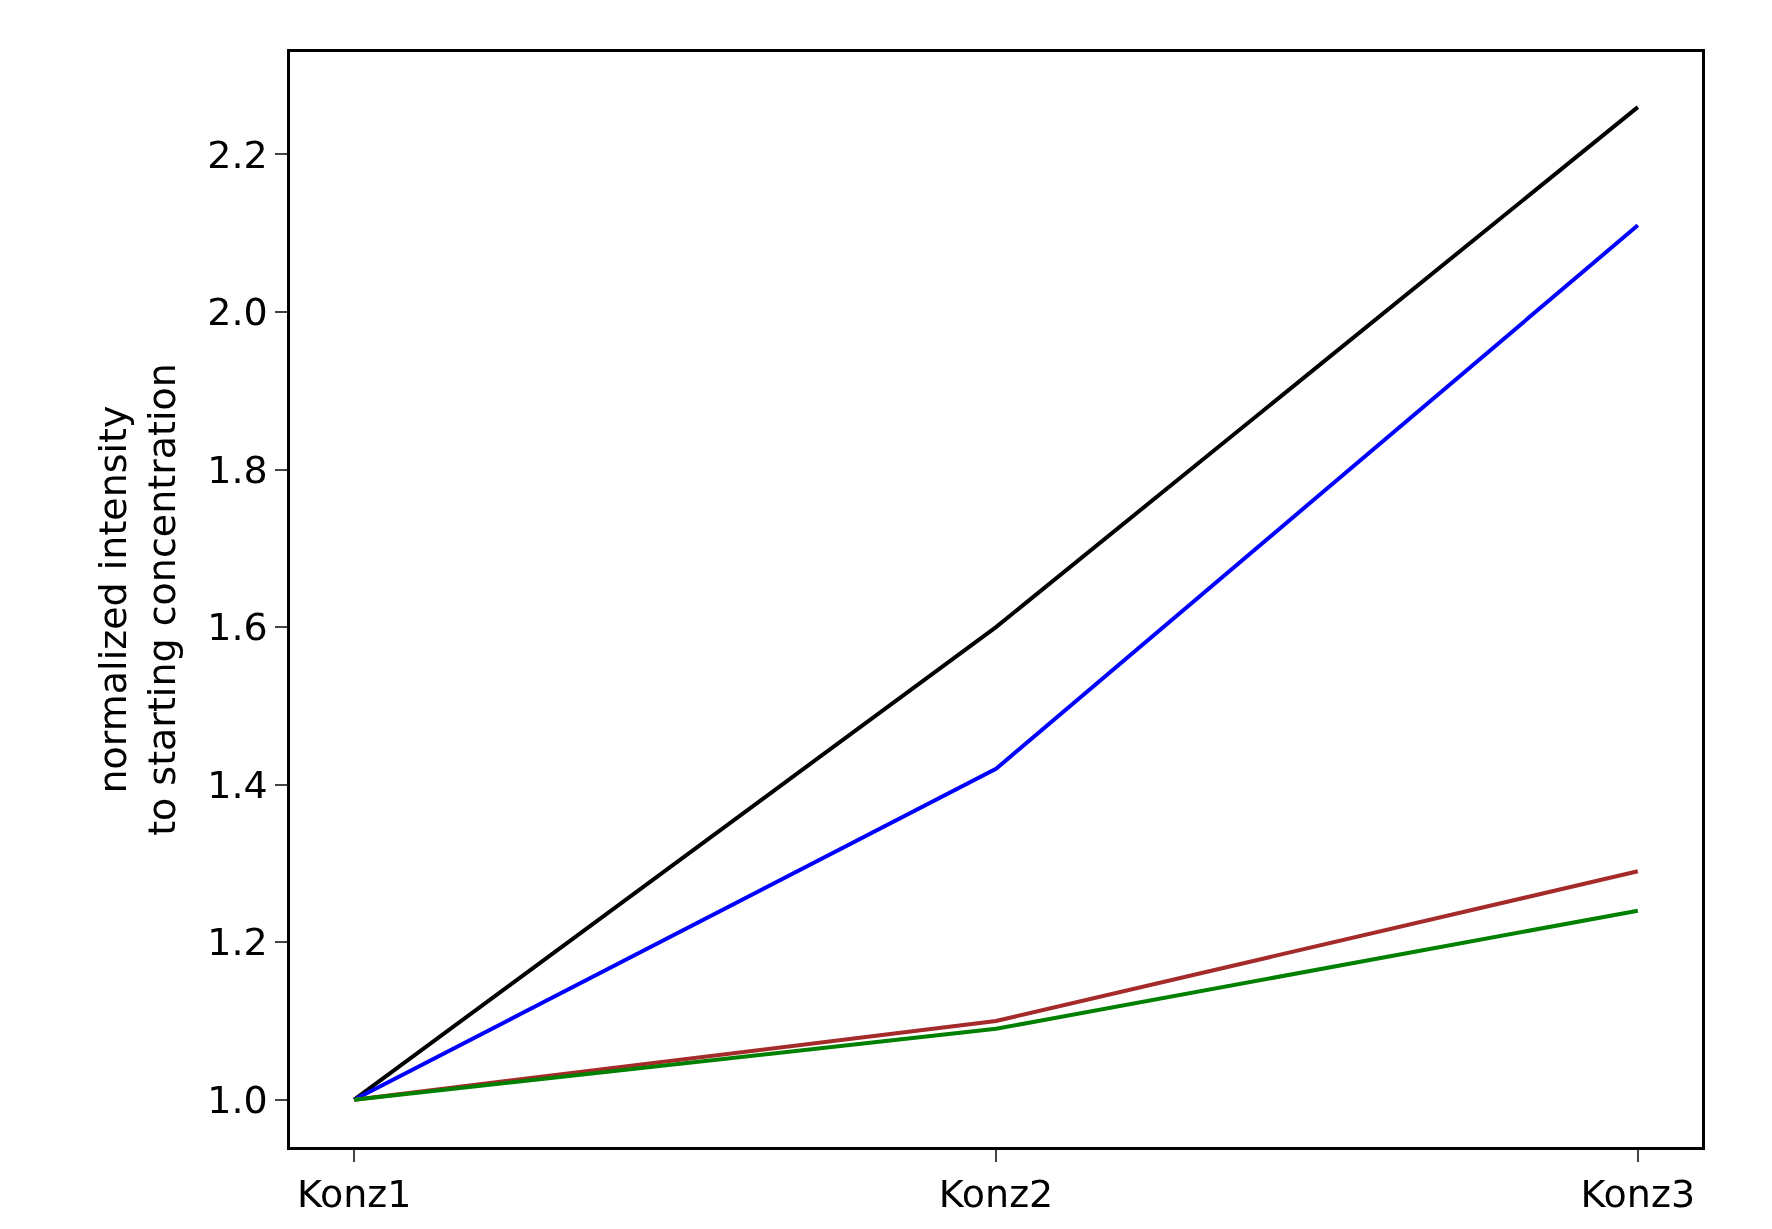 The height and width of the screenshot is (1229, 1772). What do you see at coordinates (996, 1194) in the screenshot?
I see `x-tick-label: Konz2` at bounding box center [996, 1194].